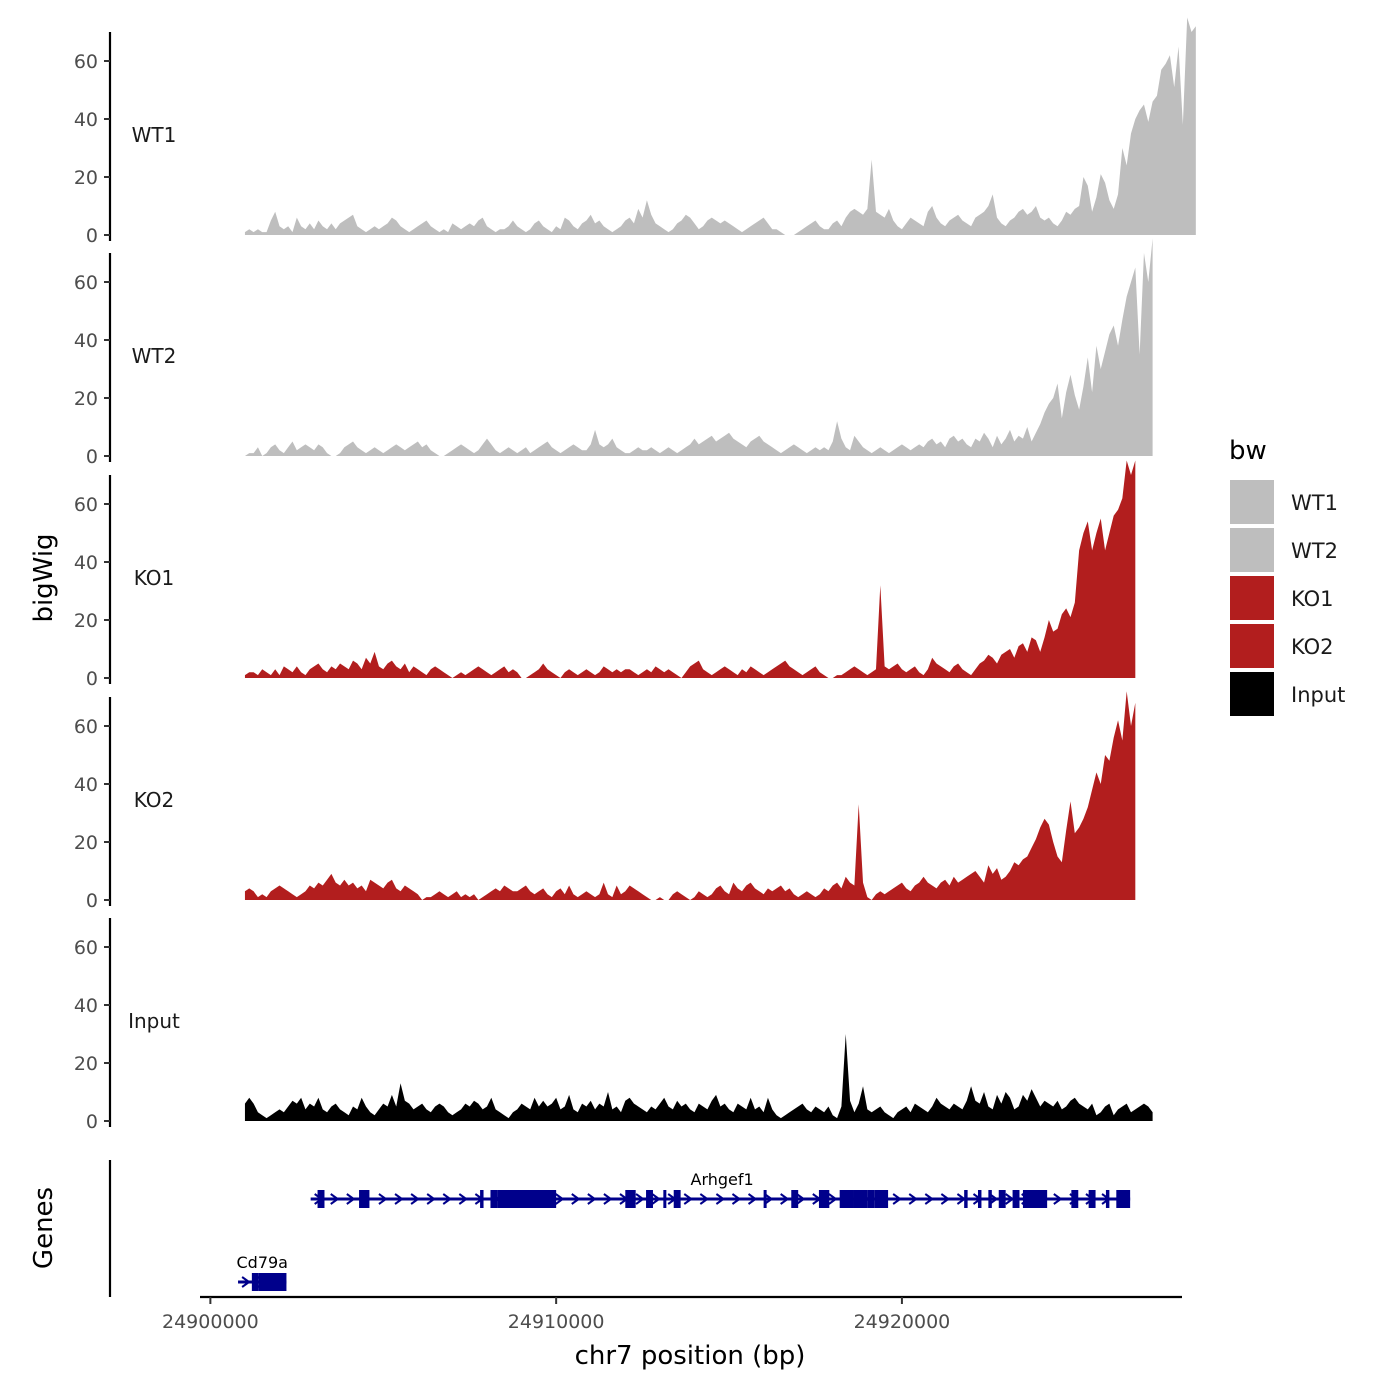  What do you see at coordinates (44, 1228) in the screenshot?
I see `genes-axis-title: Genes` at bounding box center [44, 1228].